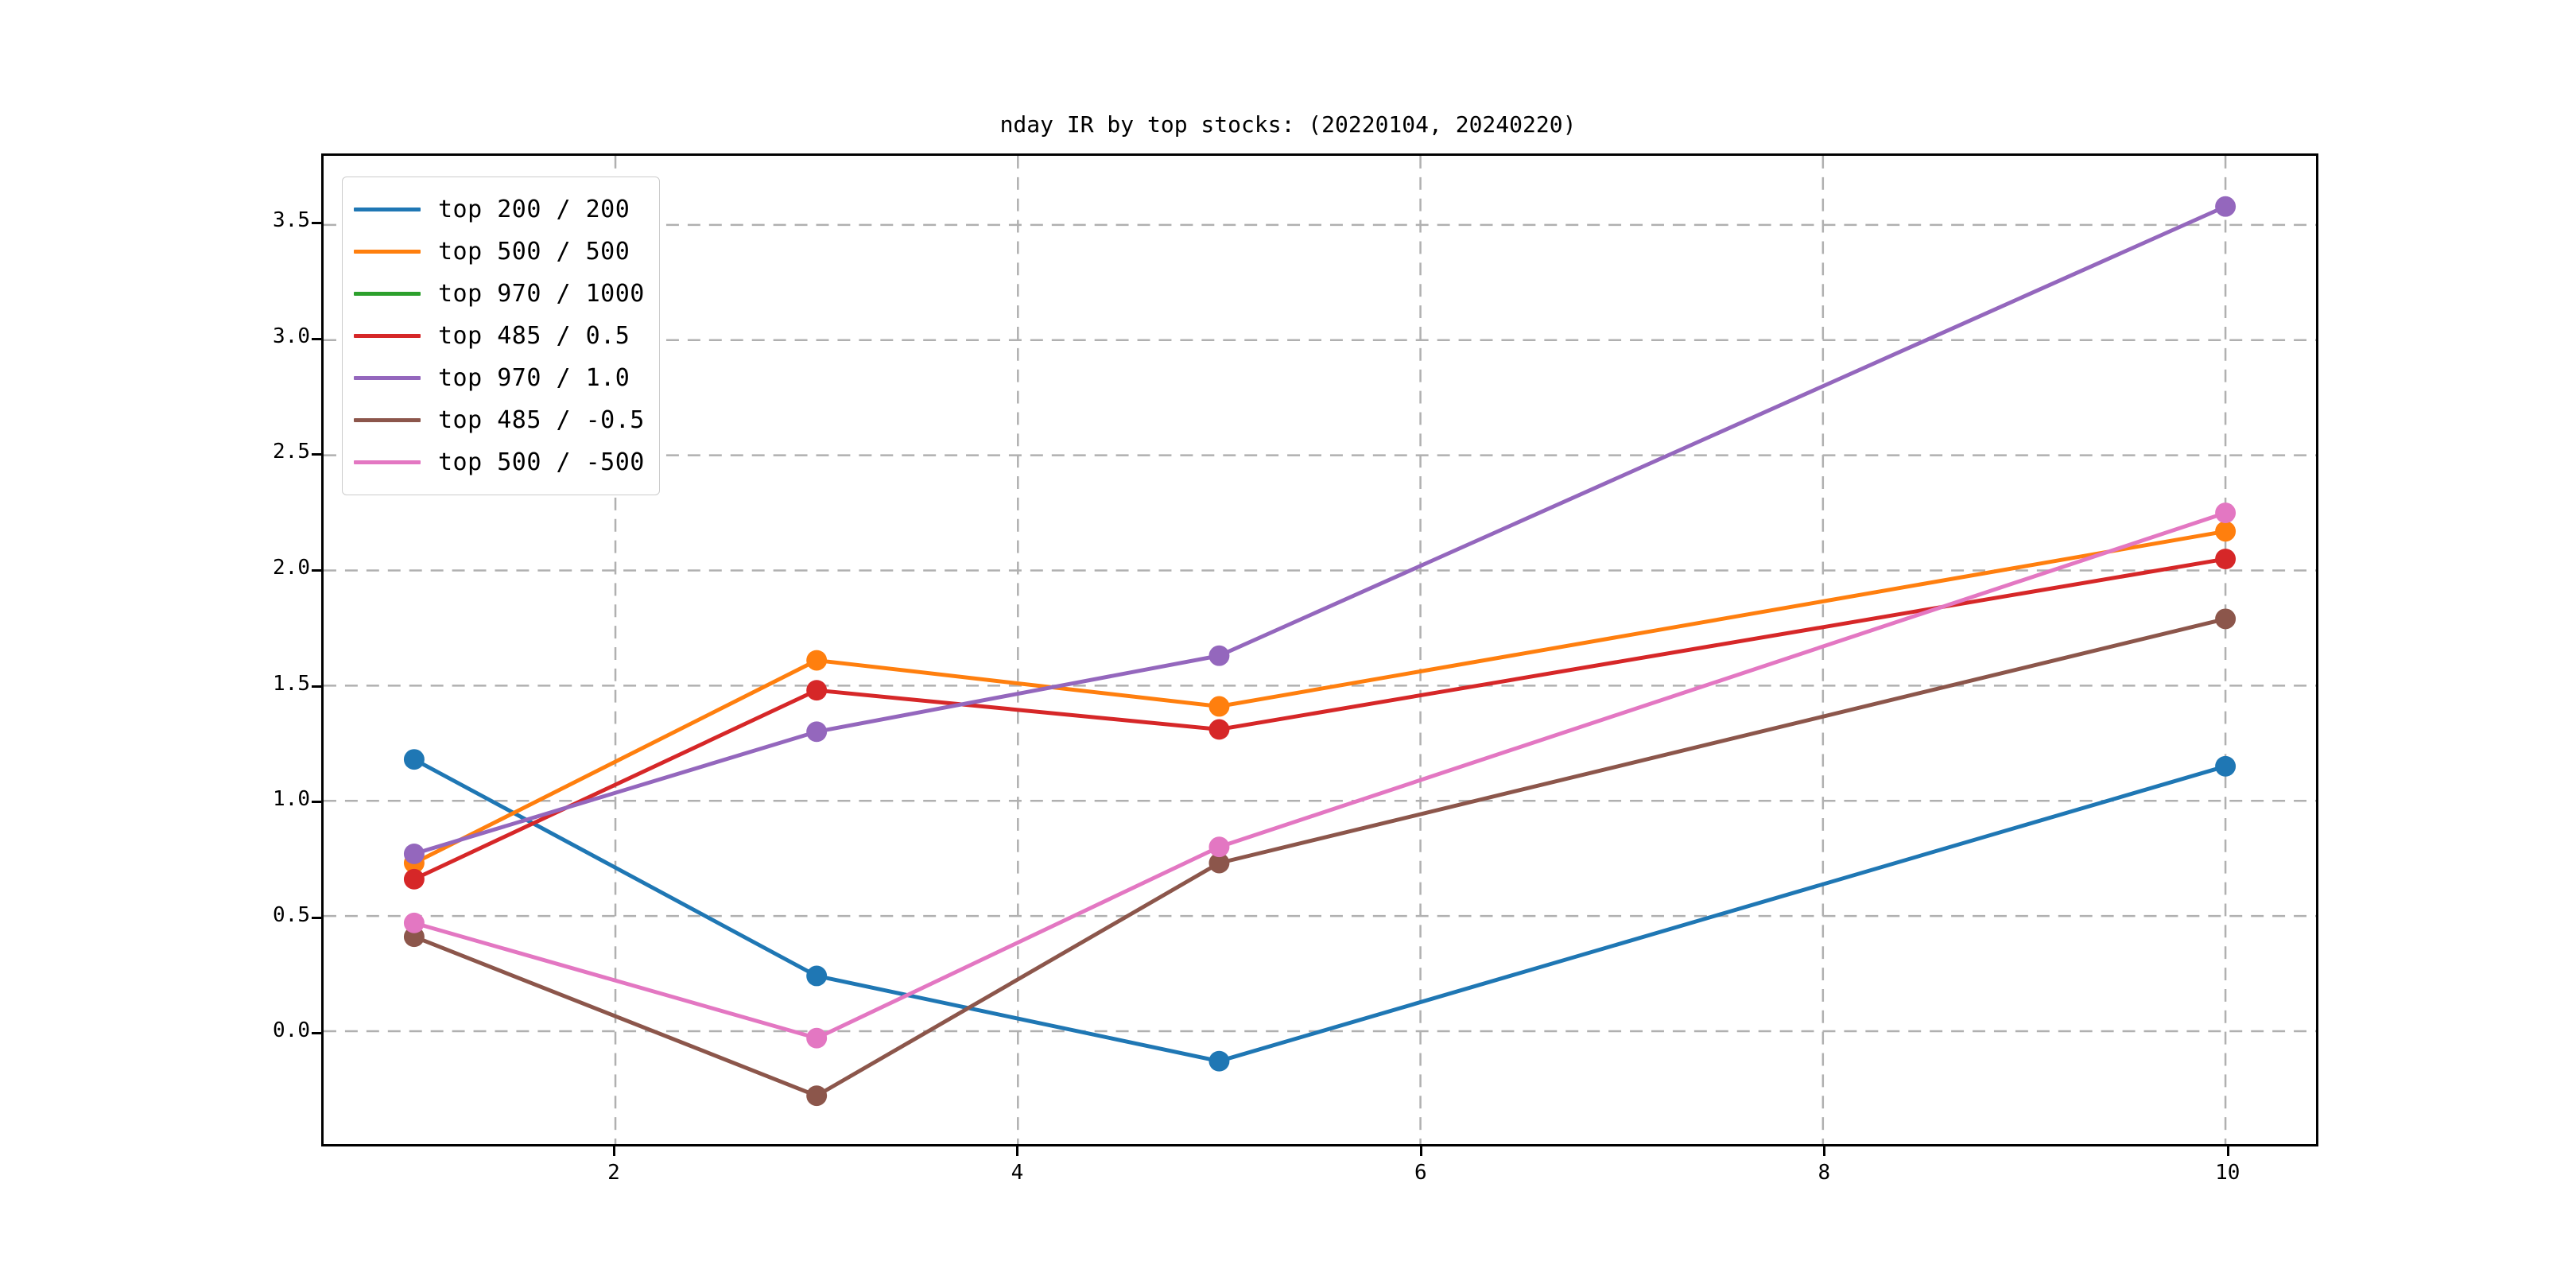 The width and height of the screenshot is (2576, 1288). Describe the element at coordinates (292, 336) in the screenshot. I see `y-axis-tick-label: 3.0` at that location.